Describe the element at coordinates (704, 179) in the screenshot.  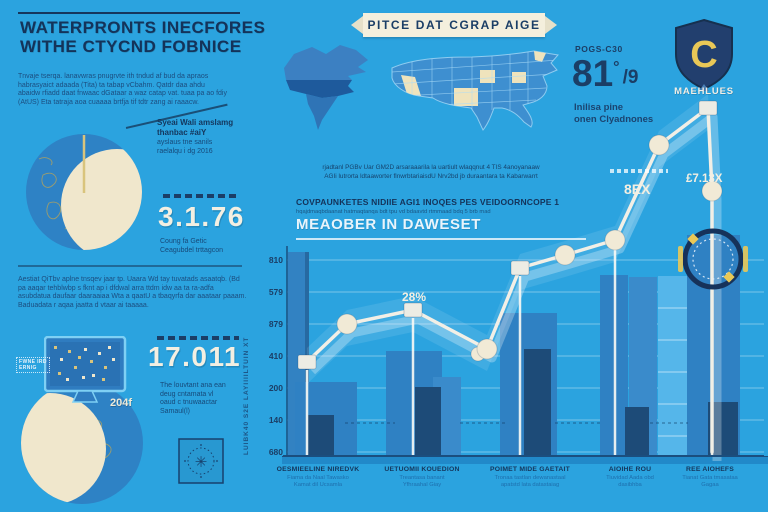
I see `annotation-right: £7.13X` at that location.